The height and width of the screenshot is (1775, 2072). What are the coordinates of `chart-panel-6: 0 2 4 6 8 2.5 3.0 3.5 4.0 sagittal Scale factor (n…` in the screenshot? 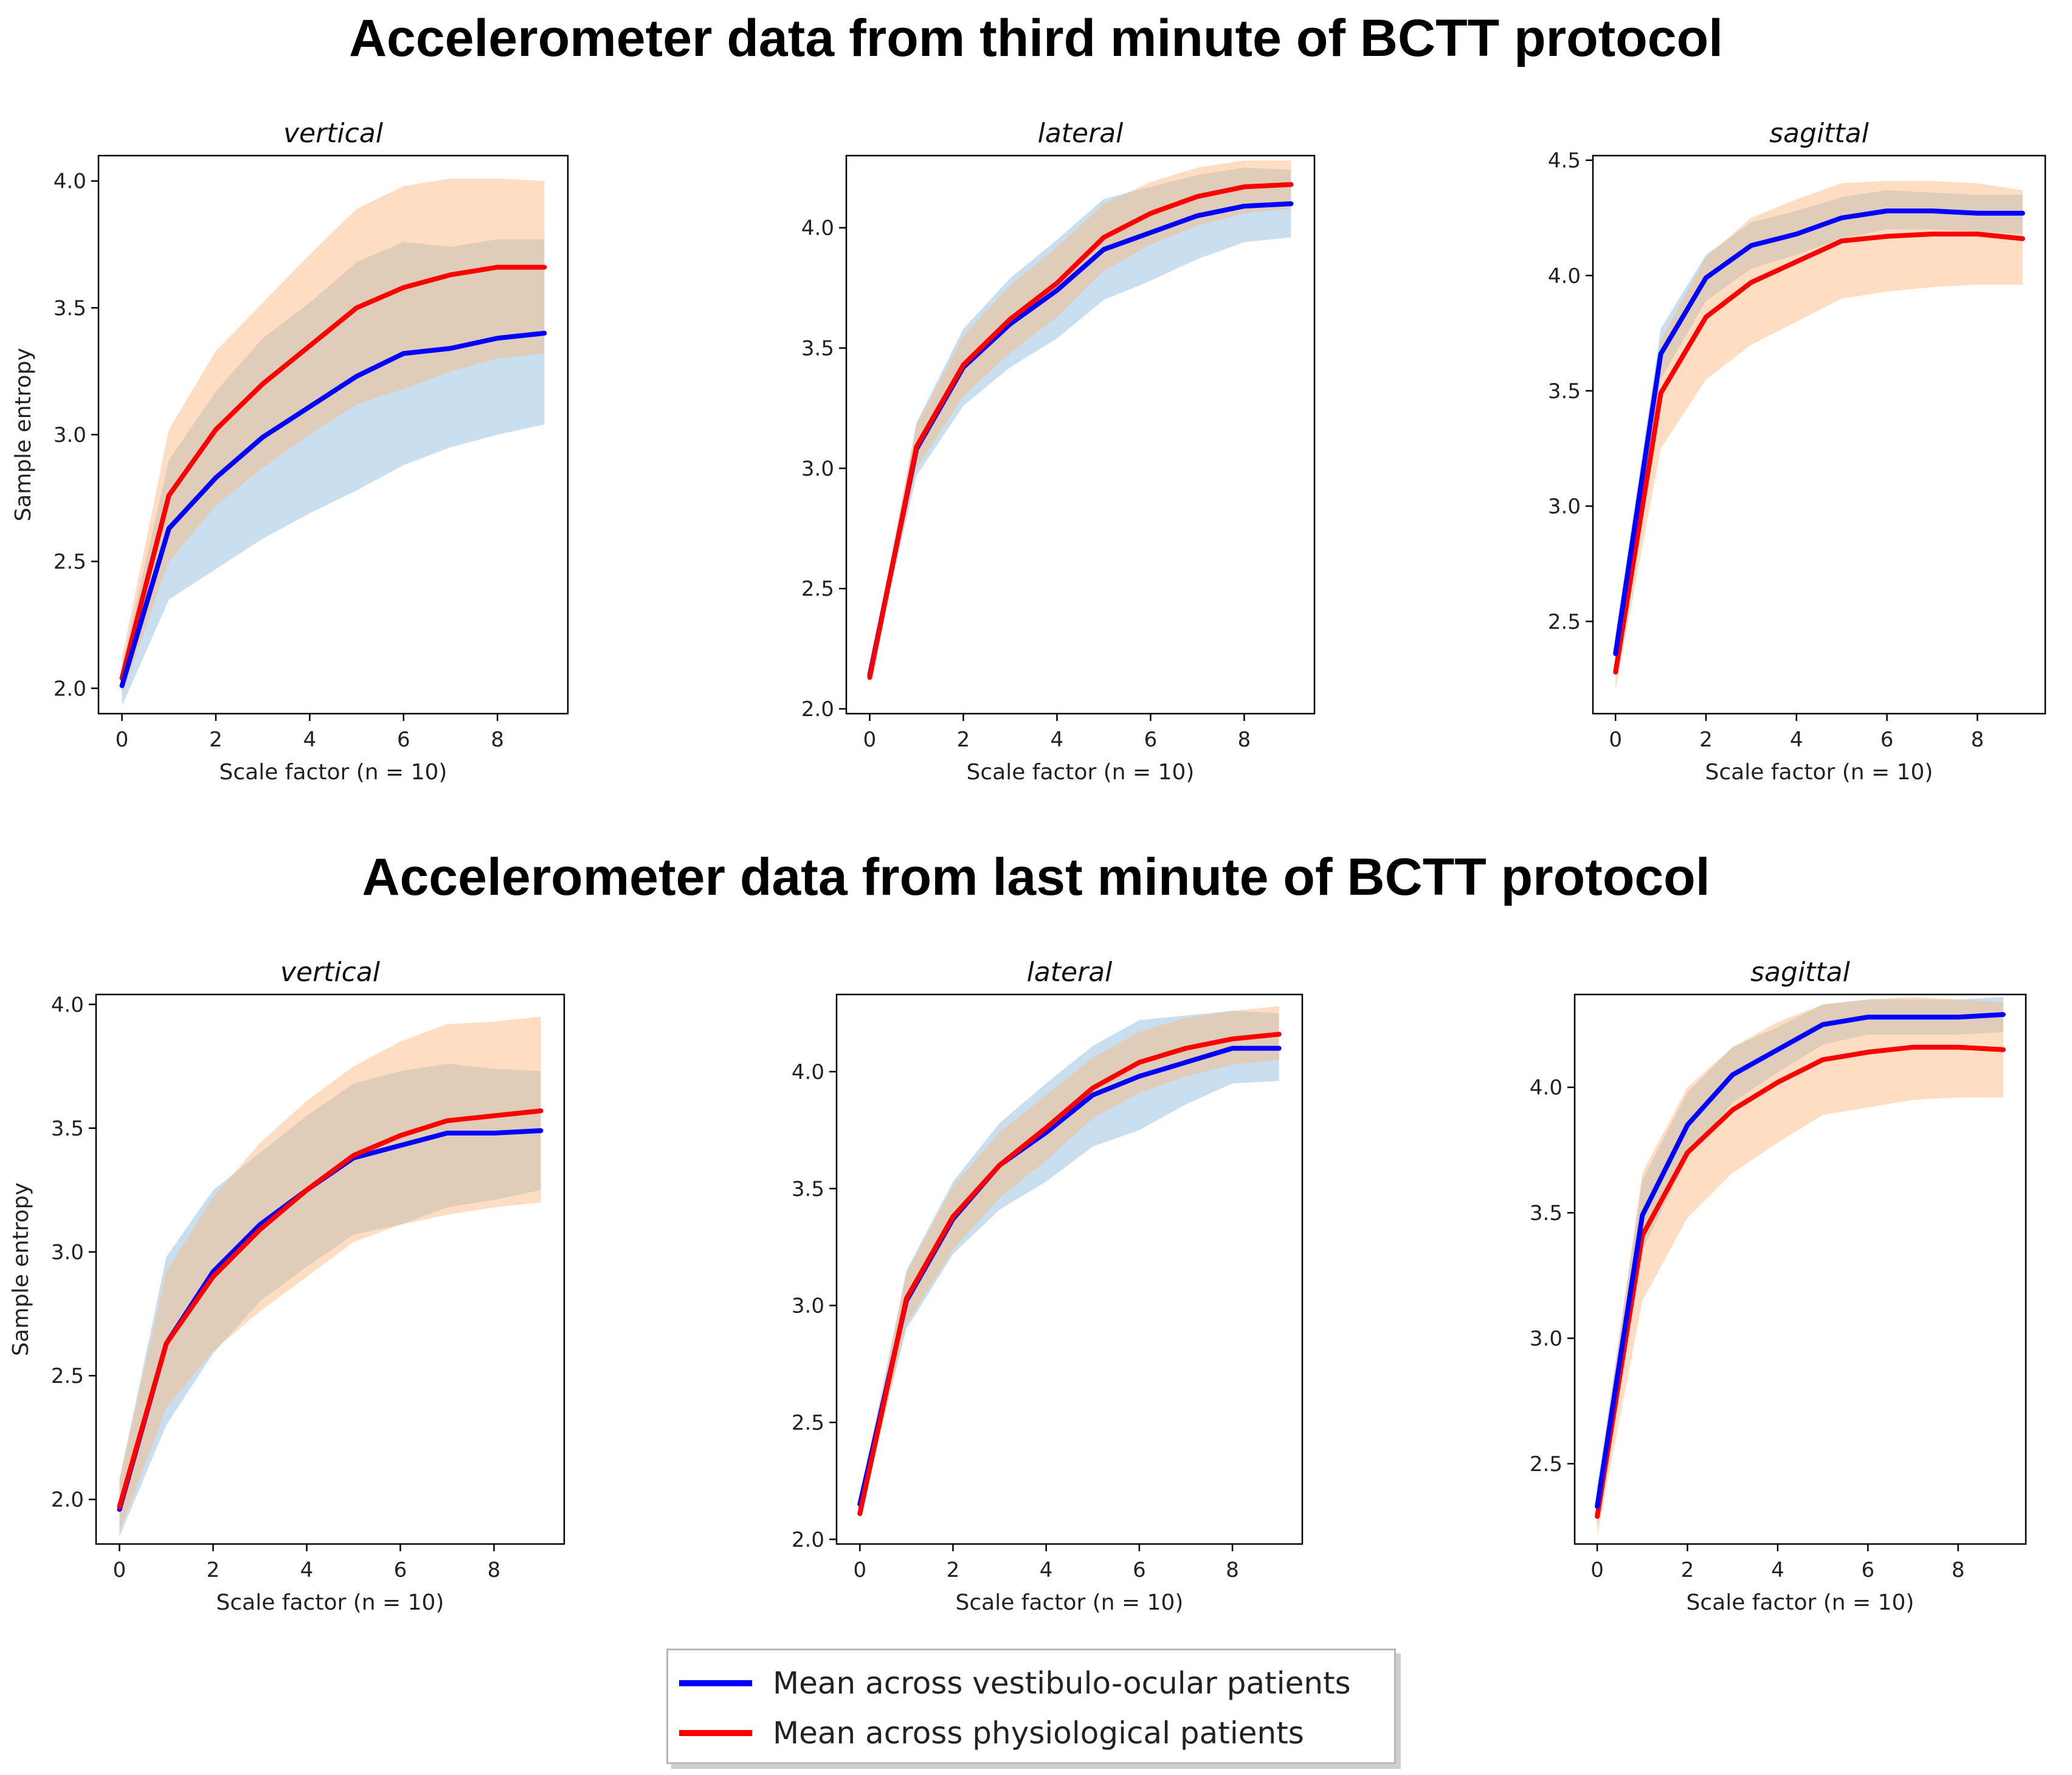 It's located at (1778, 1286).